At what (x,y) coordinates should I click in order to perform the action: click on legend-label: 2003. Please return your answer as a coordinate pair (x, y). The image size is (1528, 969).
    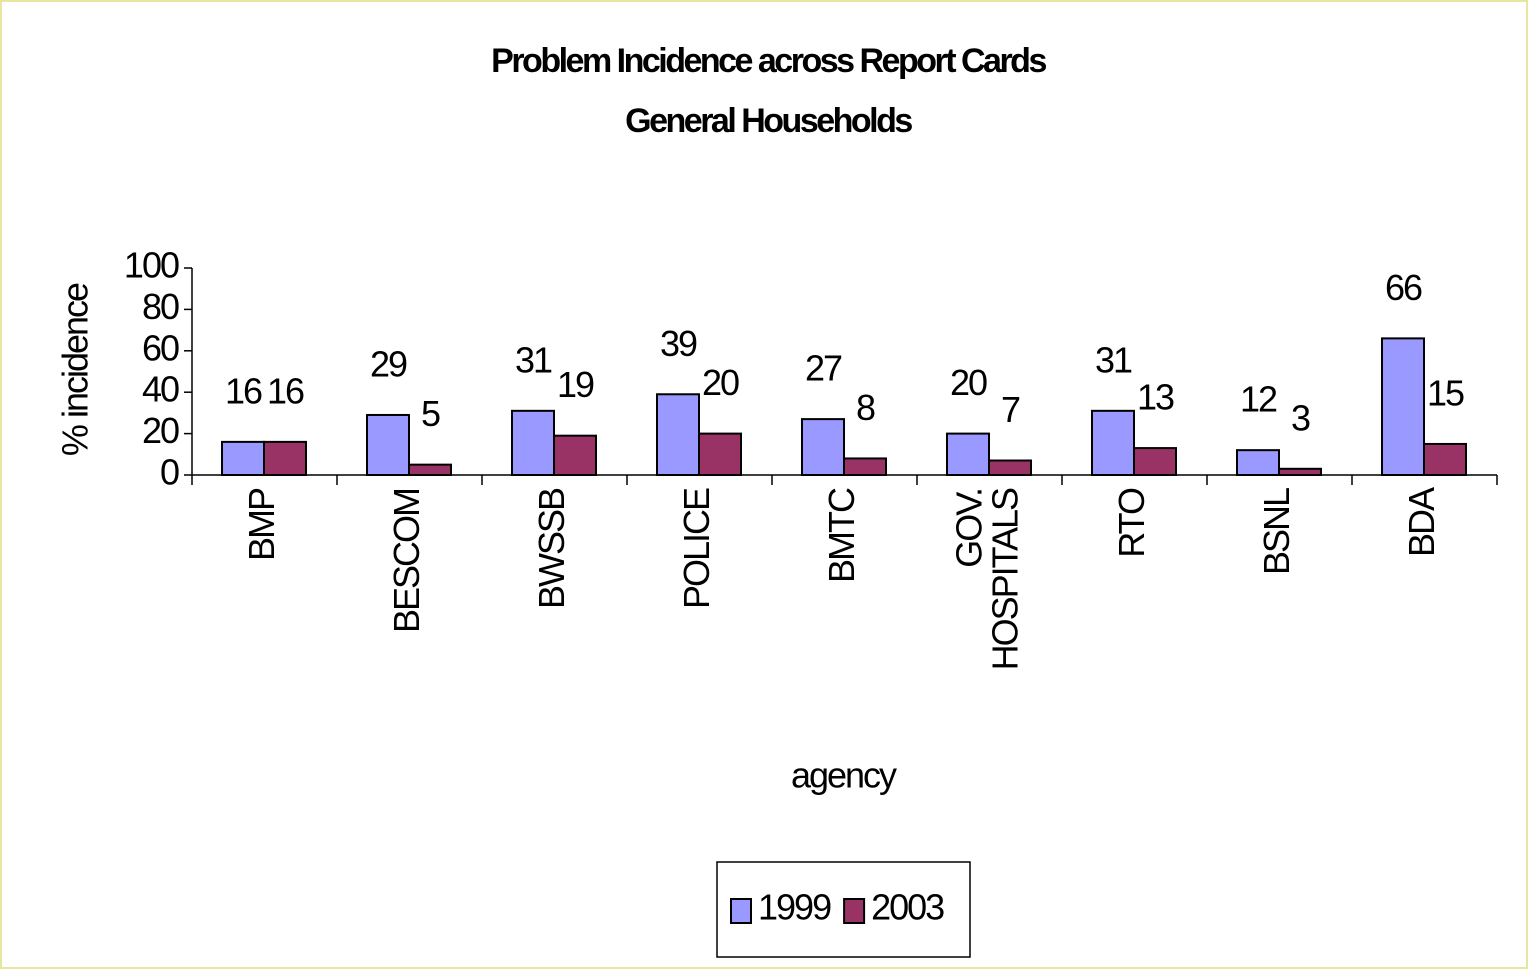
    Looking at the image, I should click on (907, 907).